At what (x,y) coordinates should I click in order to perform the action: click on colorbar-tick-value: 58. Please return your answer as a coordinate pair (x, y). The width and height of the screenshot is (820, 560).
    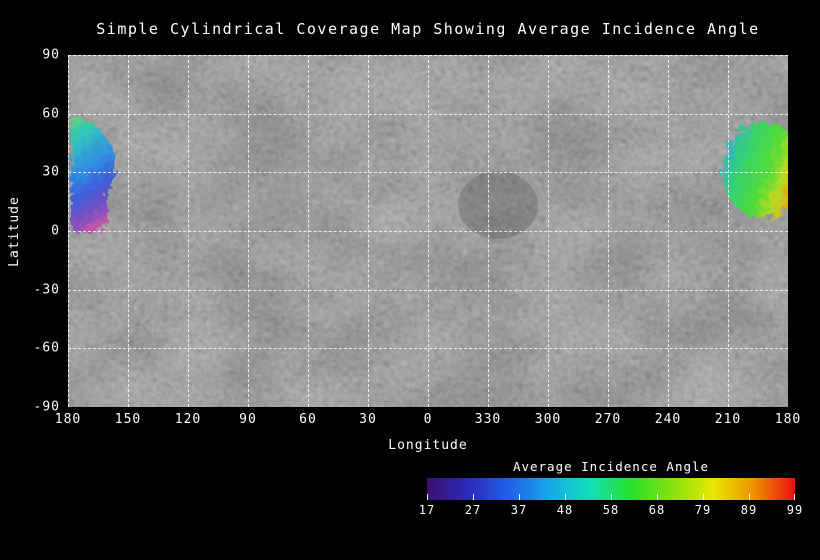
    Looking at the image, I should click on (611, 510).